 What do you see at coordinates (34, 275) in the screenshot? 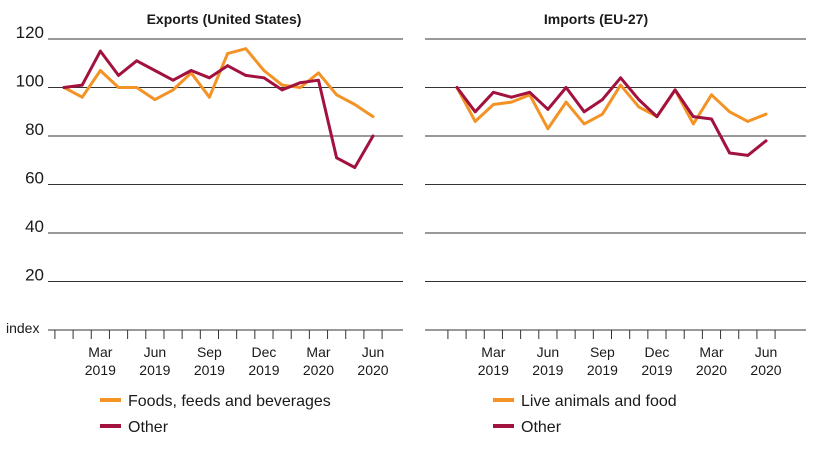
I see `y-tick-label: 20` at bounding box center [34, 275].